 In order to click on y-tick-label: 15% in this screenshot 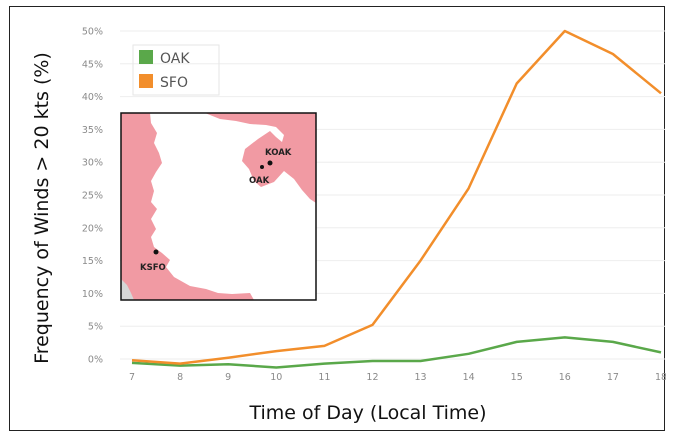, I will do `click(92, 261)`.